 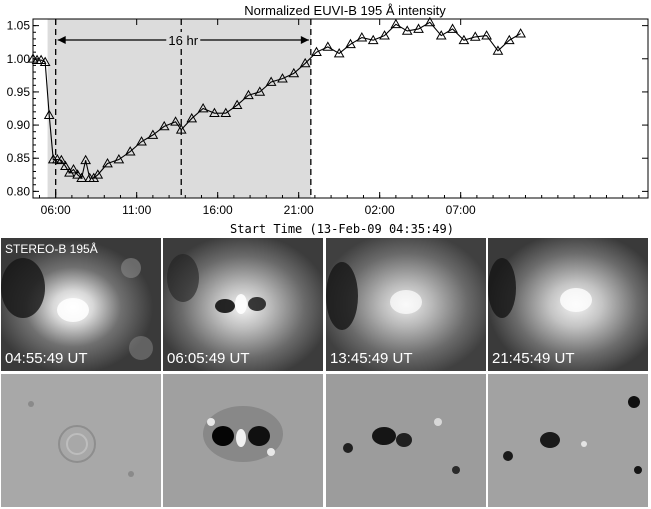 I want to click on euv-panel-1: STEREO-B 195Å 04:55:49 UT, so click(x=81, y=304).